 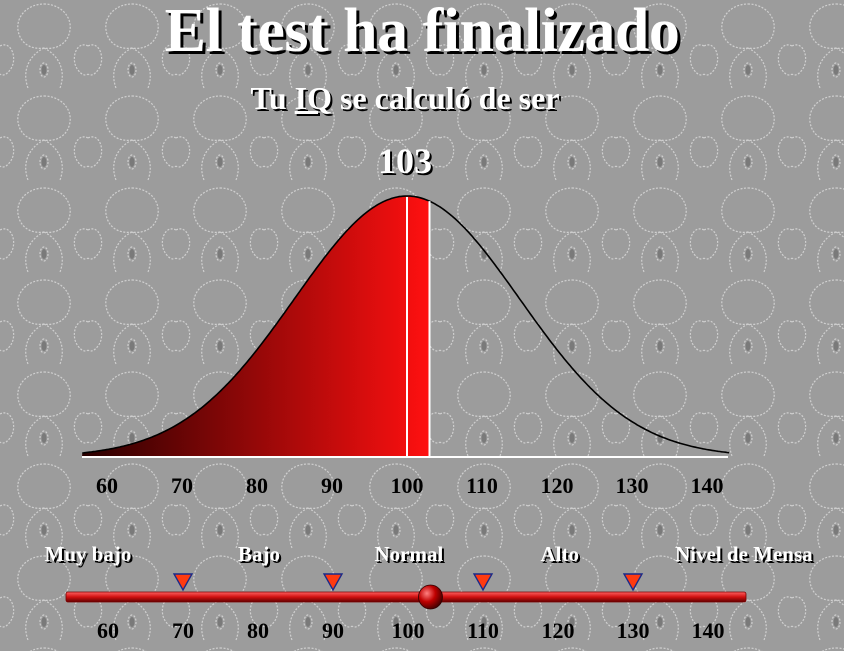 I want to click on scale-bar, so click(x=406, y=597).